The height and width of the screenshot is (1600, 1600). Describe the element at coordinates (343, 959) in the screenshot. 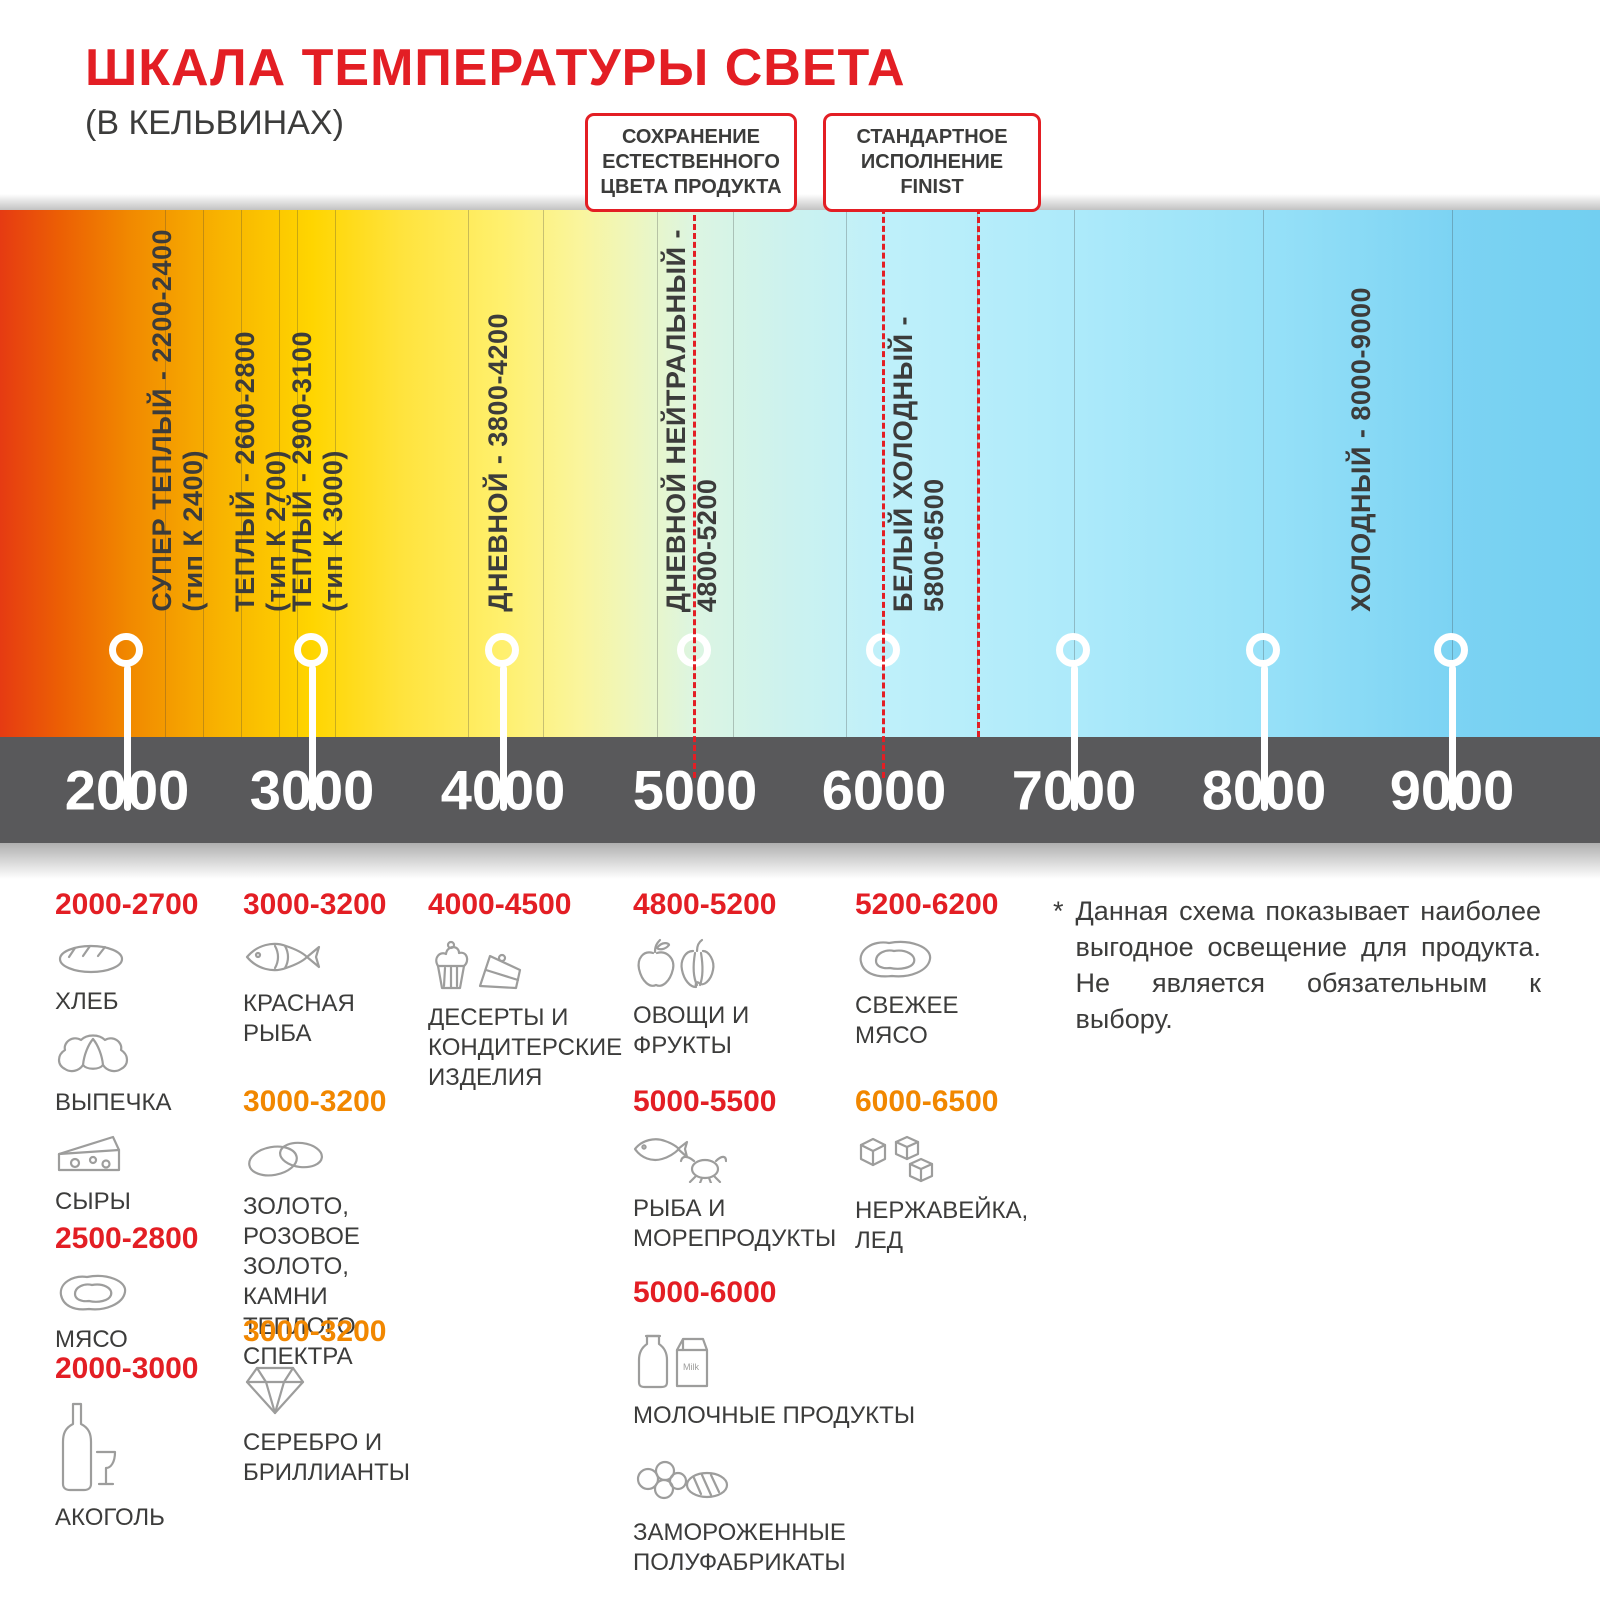

I see `fish-icon` at that location.